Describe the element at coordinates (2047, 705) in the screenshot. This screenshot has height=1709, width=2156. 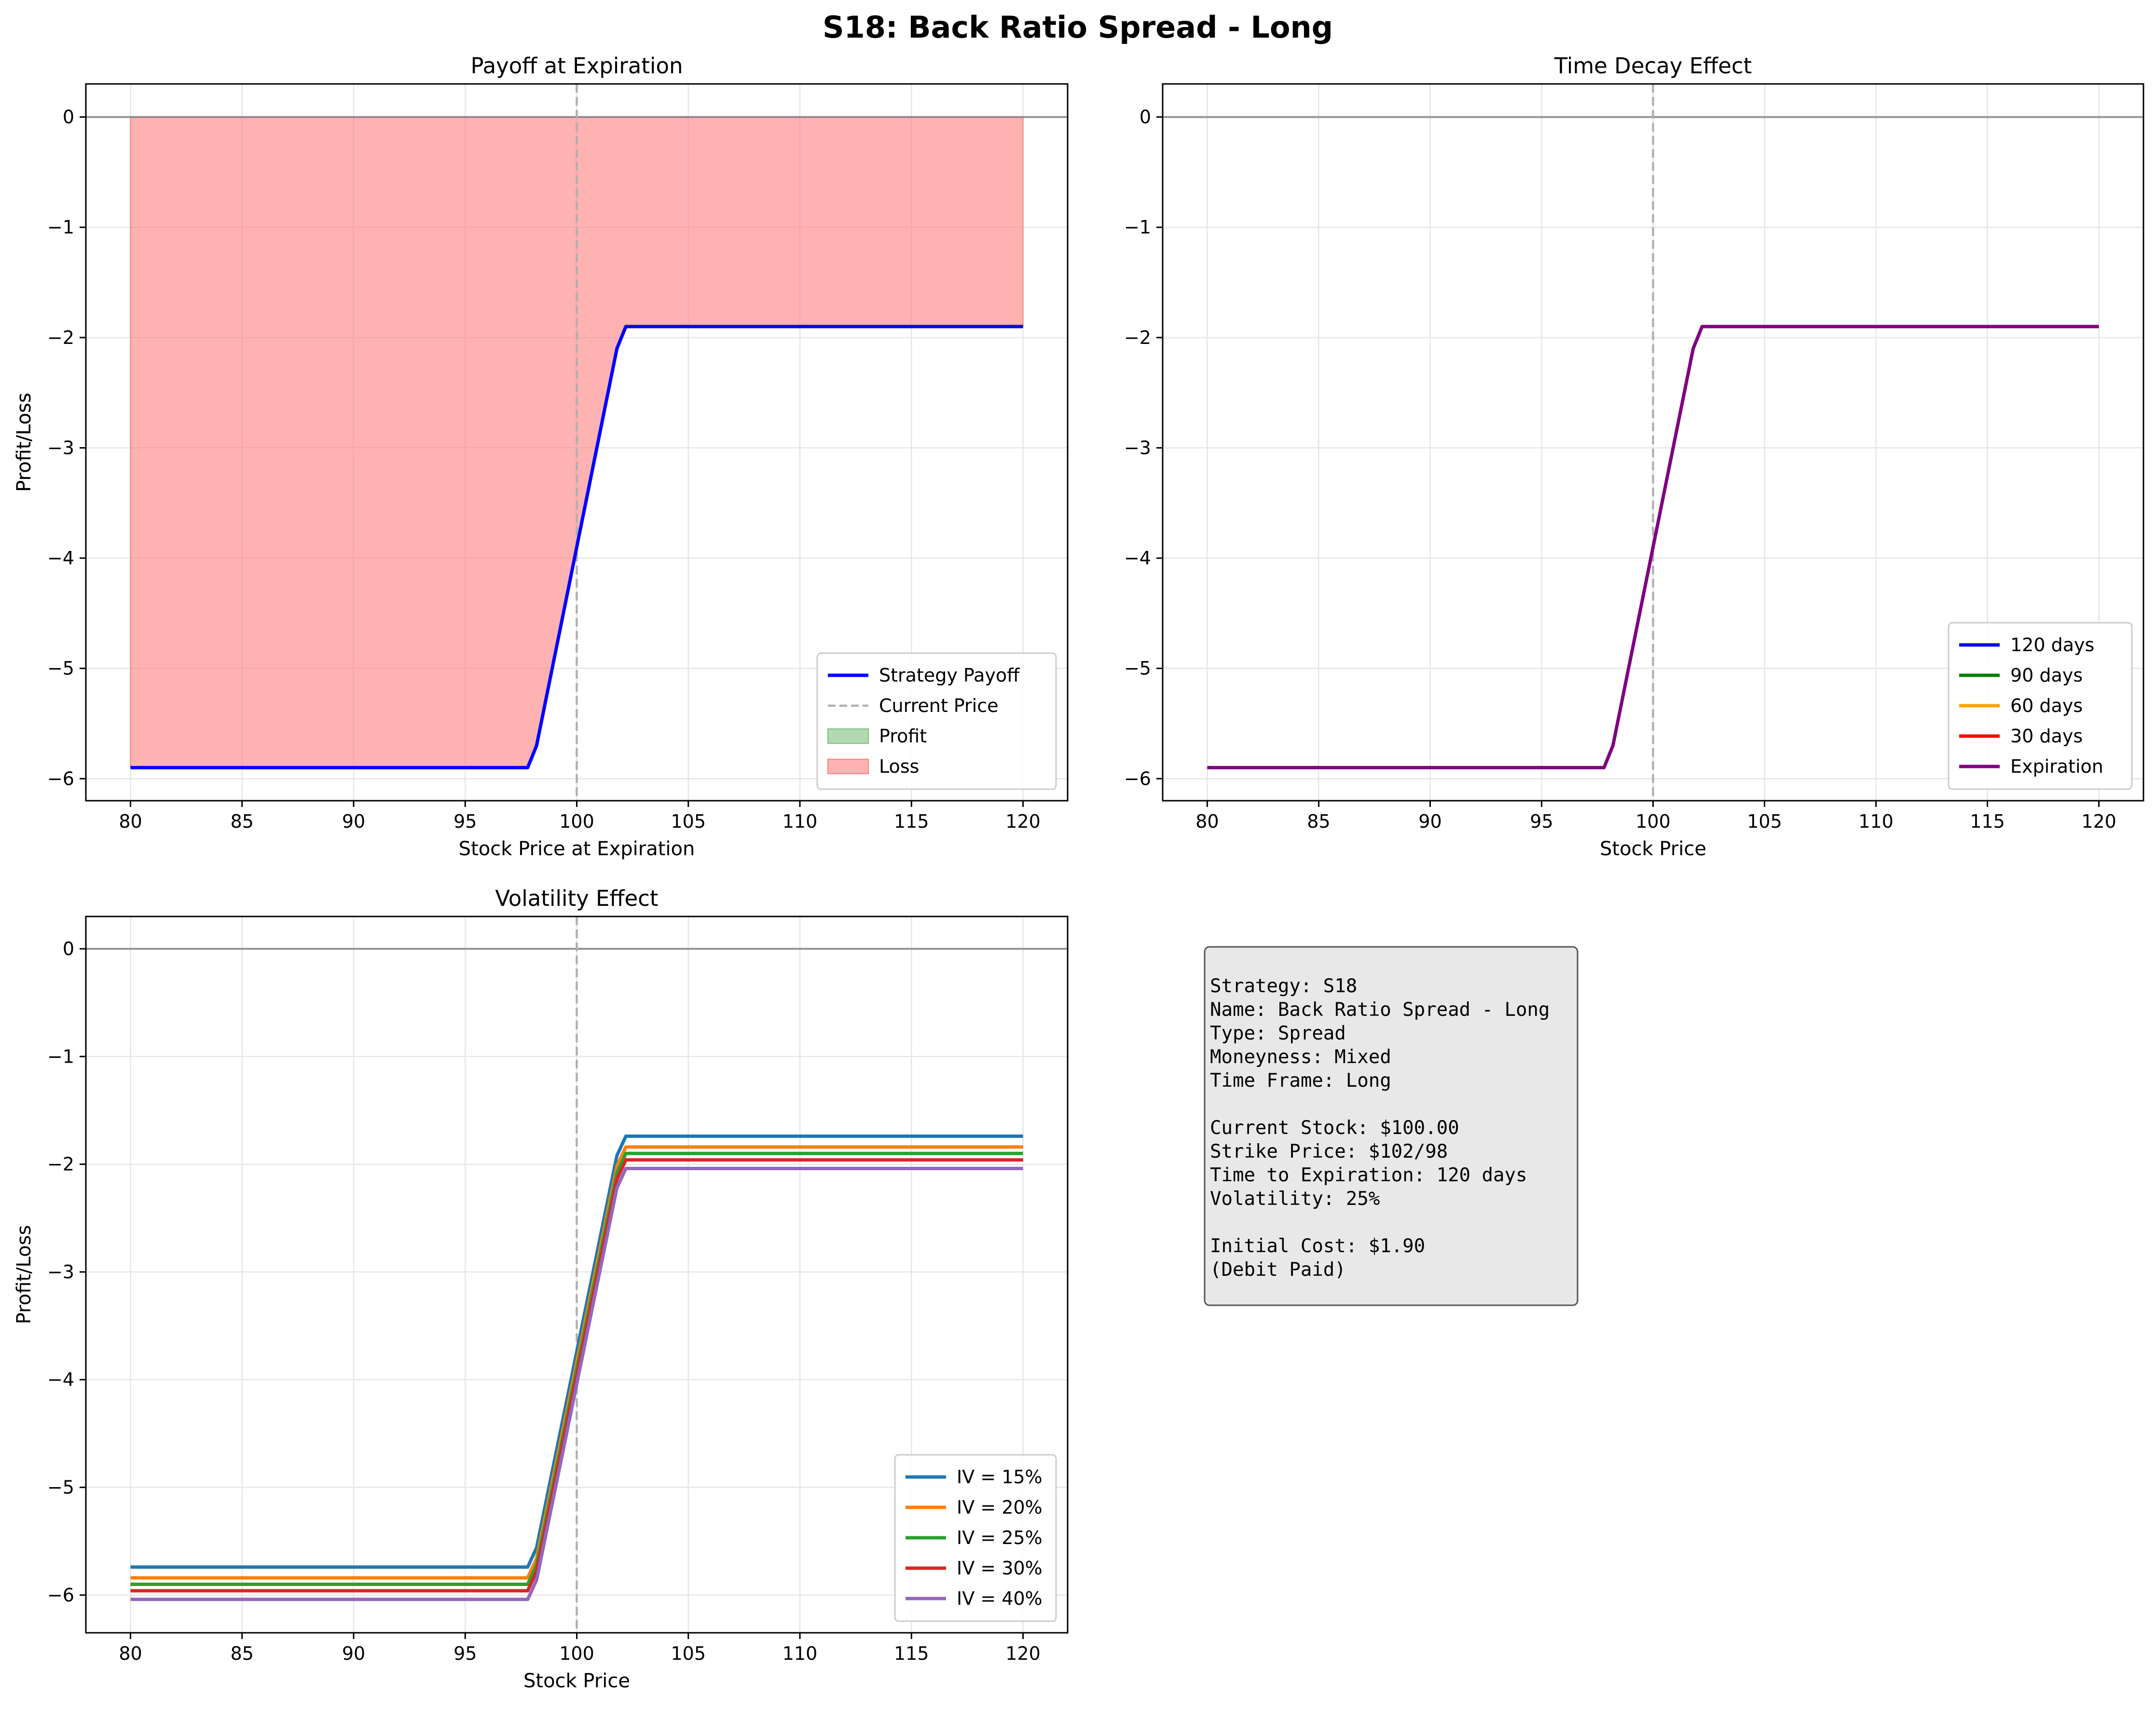
I see `legend-label: 60 days` at that location.